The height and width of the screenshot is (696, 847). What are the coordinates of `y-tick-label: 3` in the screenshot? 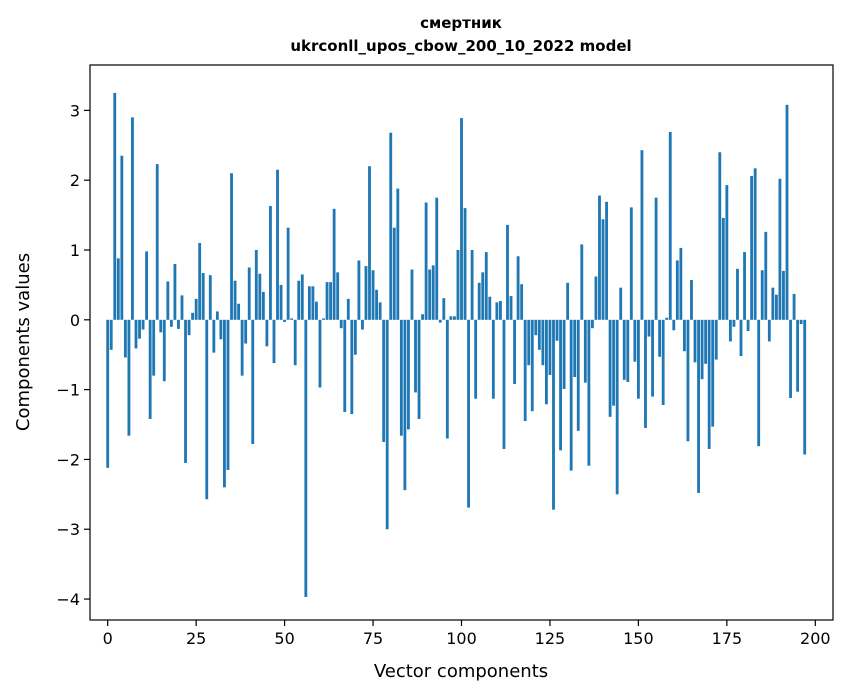 It's located at (75, 110).